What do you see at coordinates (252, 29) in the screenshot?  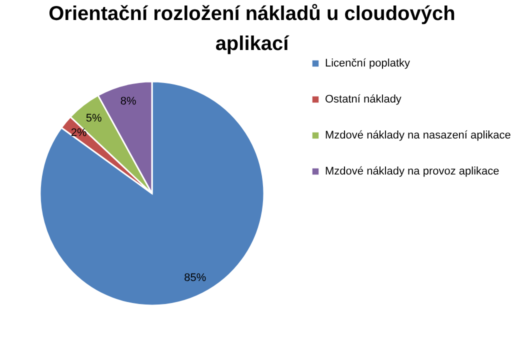 I see `chart-title: Orientační rozložení nákladů u cloudových aplikací` at bounding box center [252, 29].